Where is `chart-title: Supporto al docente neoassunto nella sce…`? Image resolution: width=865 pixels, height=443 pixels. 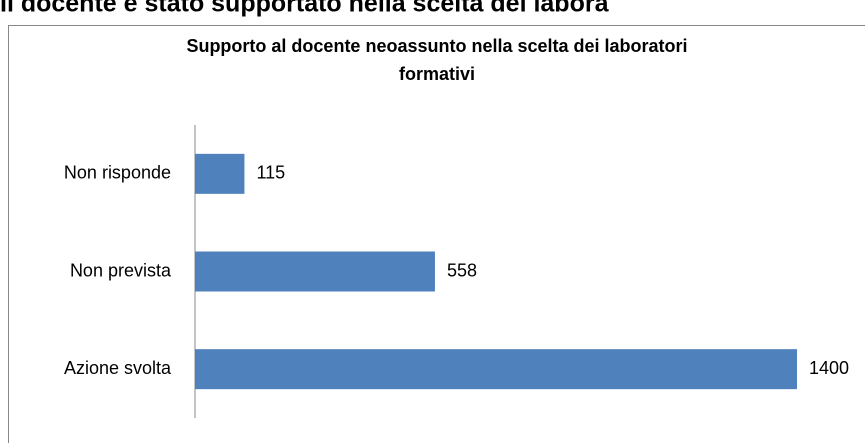 chart-title: Supporto al docente neoassunto nella sce… is located at coordinates (436, 60).